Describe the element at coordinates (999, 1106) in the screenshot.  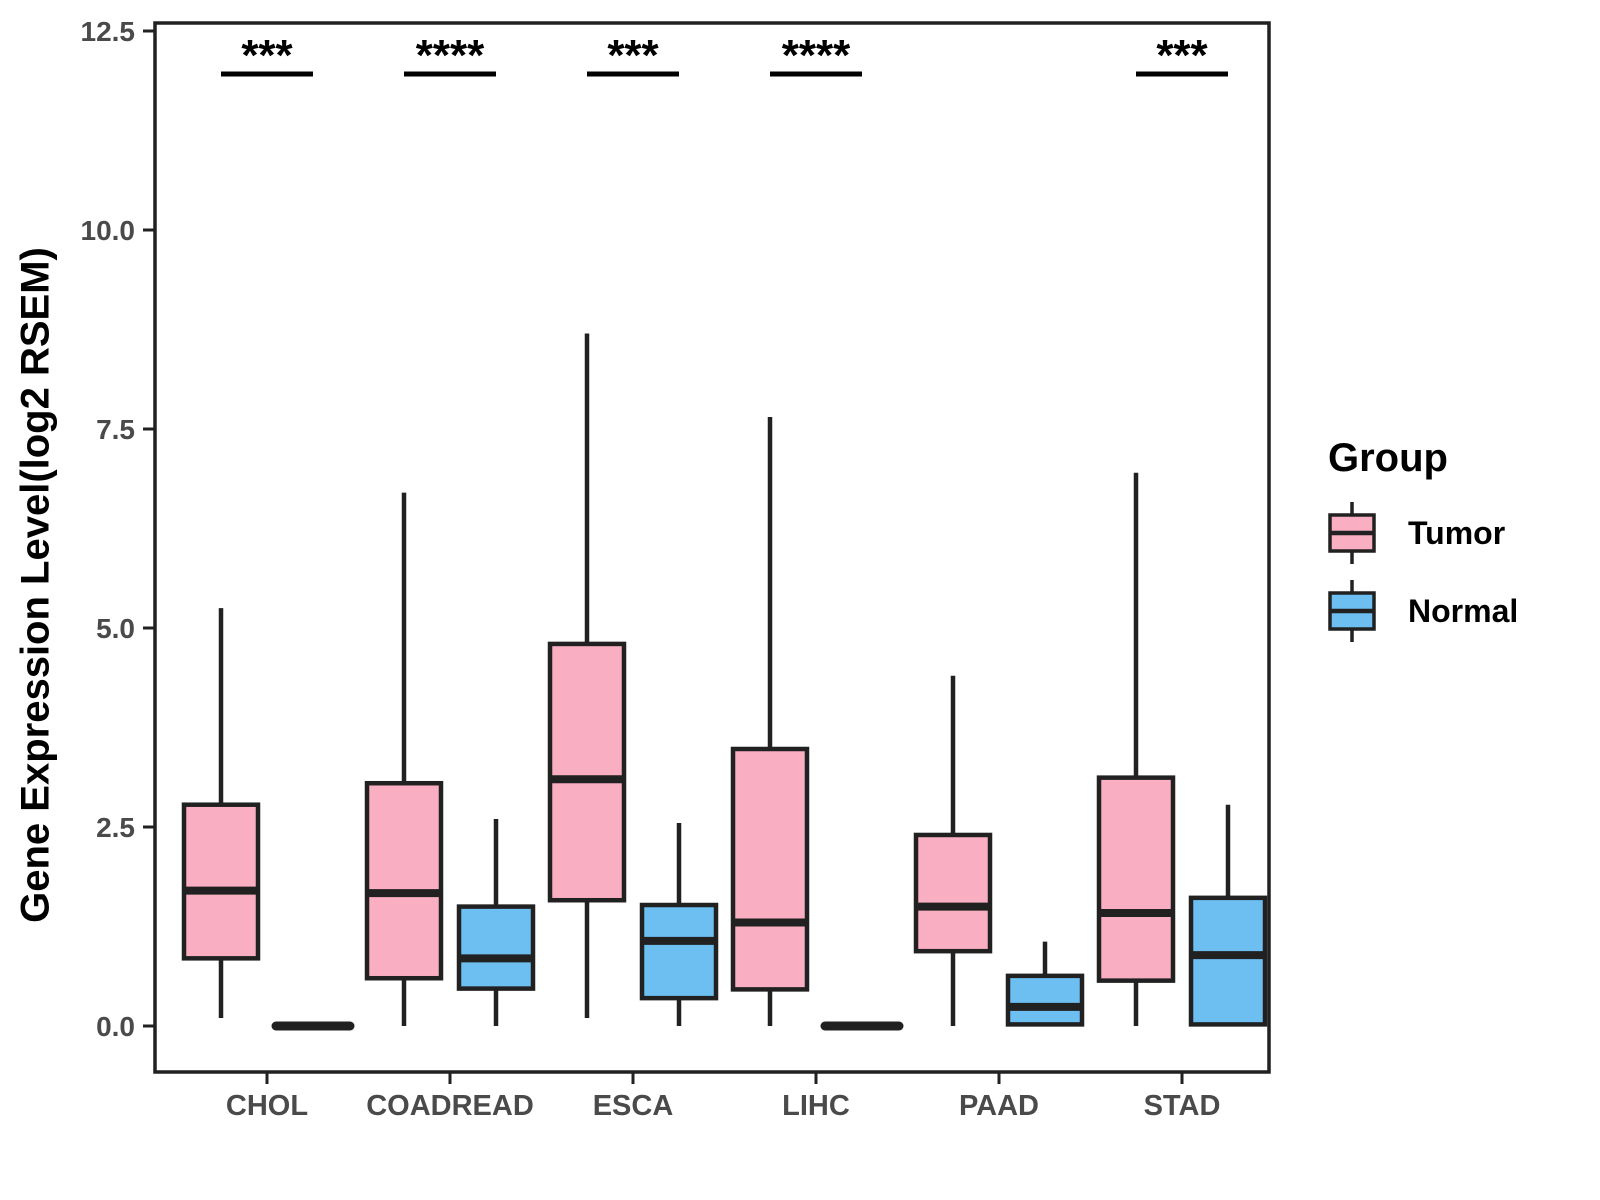
I see `x-axis-tick-label-paad: PAAD` at that location.